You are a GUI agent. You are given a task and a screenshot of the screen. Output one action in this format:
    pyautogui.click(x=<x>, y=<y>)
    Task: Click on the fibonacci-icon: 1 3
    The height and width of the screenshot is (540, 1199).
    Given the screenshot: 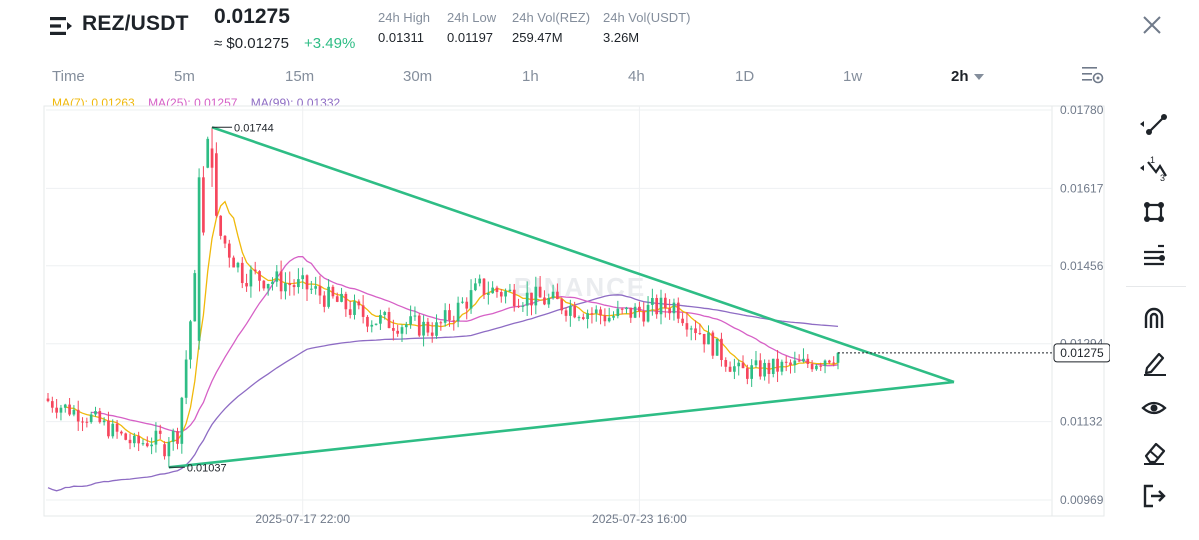 What is the action you would take?
    pyautogui.click(x=1154, y=168)
    